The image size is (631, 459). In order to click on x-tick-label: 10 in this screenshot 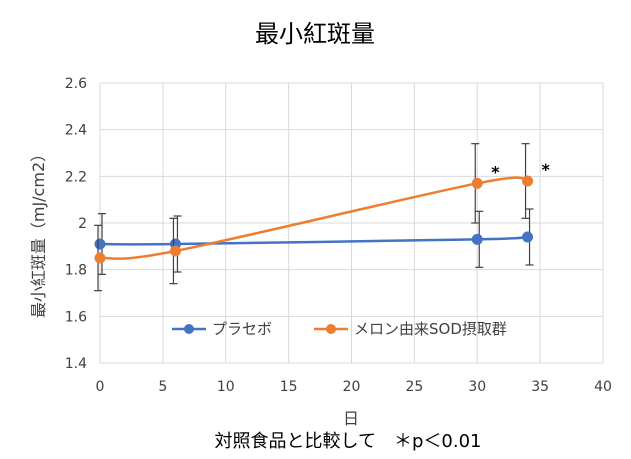, I will do `click(226, 387)`.